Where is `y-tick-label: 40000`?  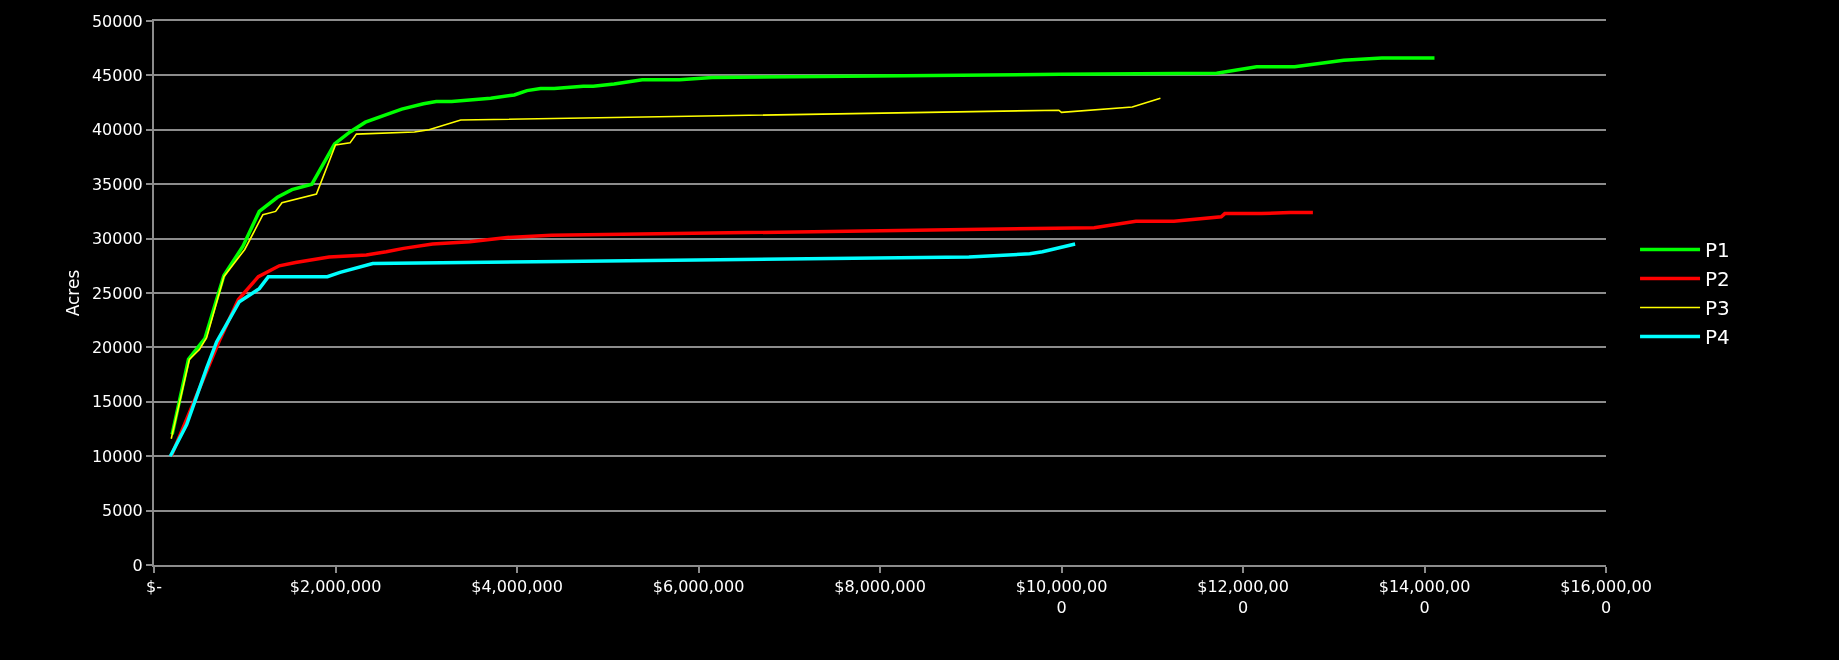 y-tick-label: 40000 is located at coordinates (117, 130).